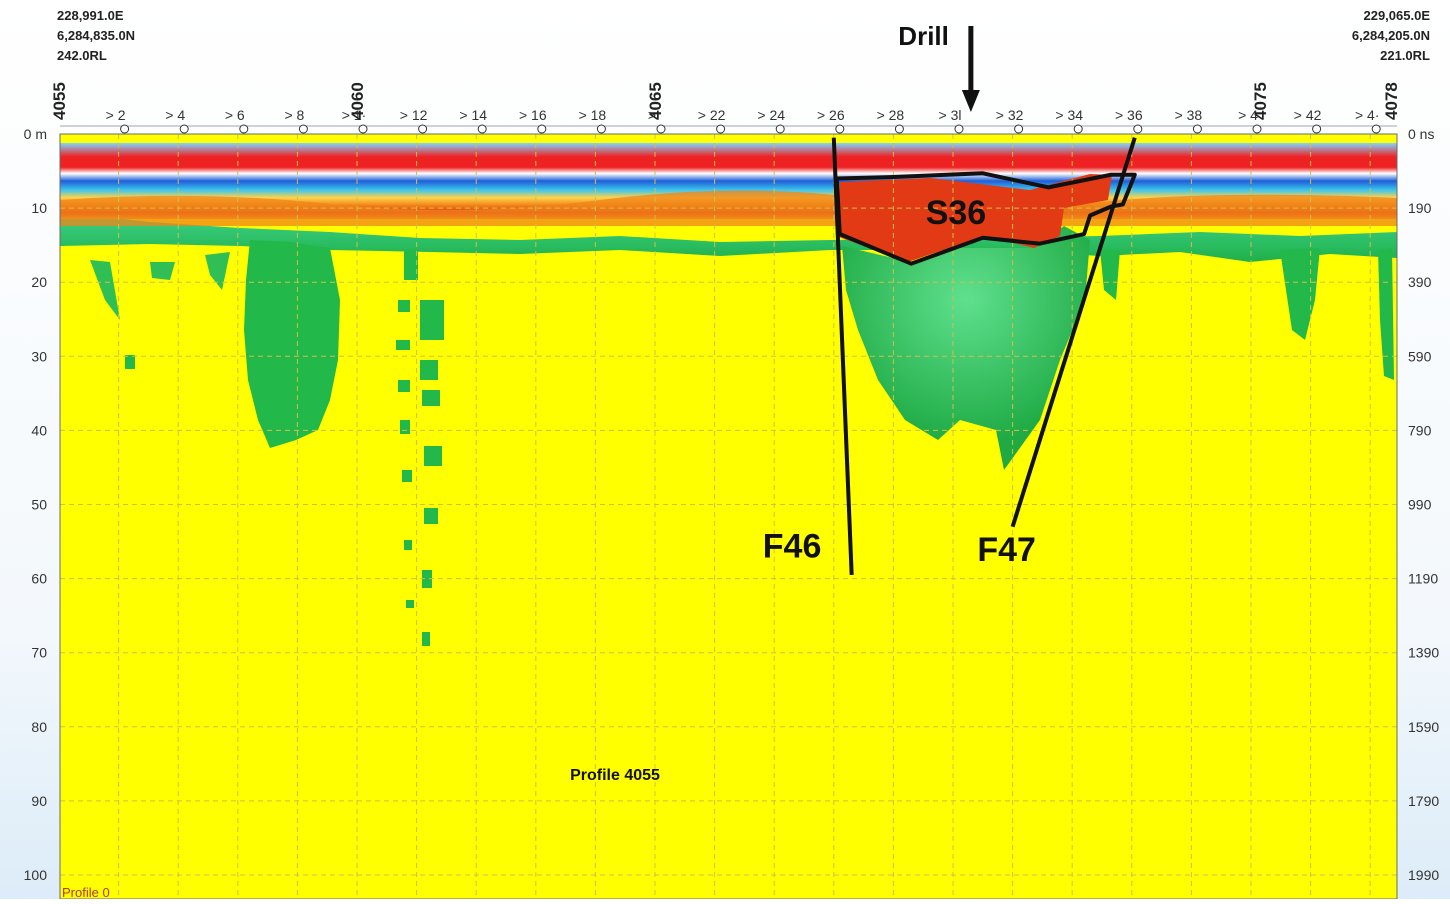  I want to click on y-right-tick-label: 990, so click(1420, 505).